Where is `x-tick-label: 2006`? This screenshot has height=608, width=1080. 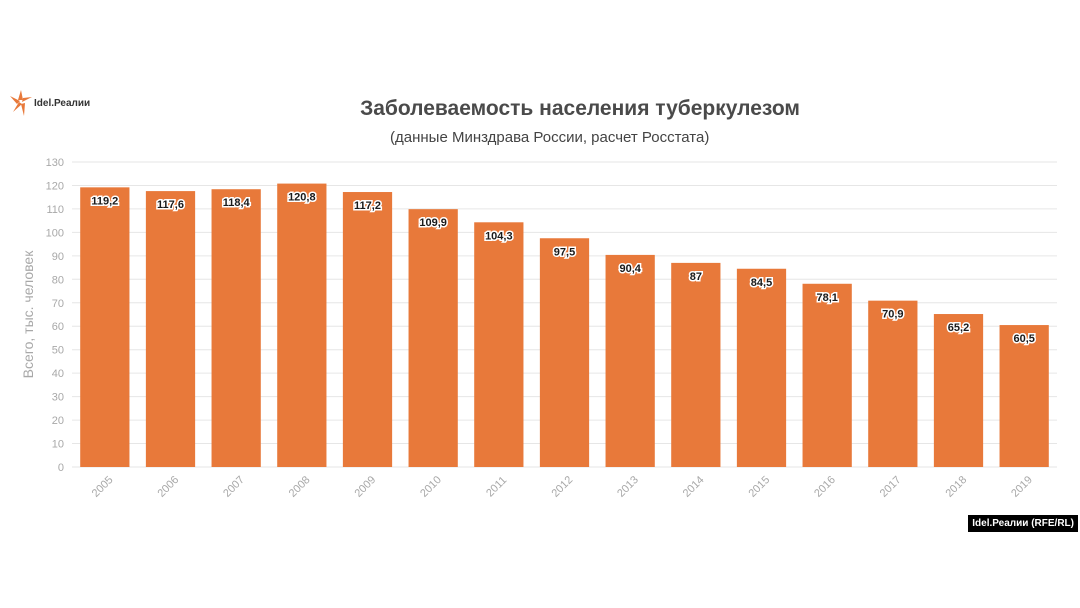 x-tick-label: 2006 is located at coordinates (168, 487).